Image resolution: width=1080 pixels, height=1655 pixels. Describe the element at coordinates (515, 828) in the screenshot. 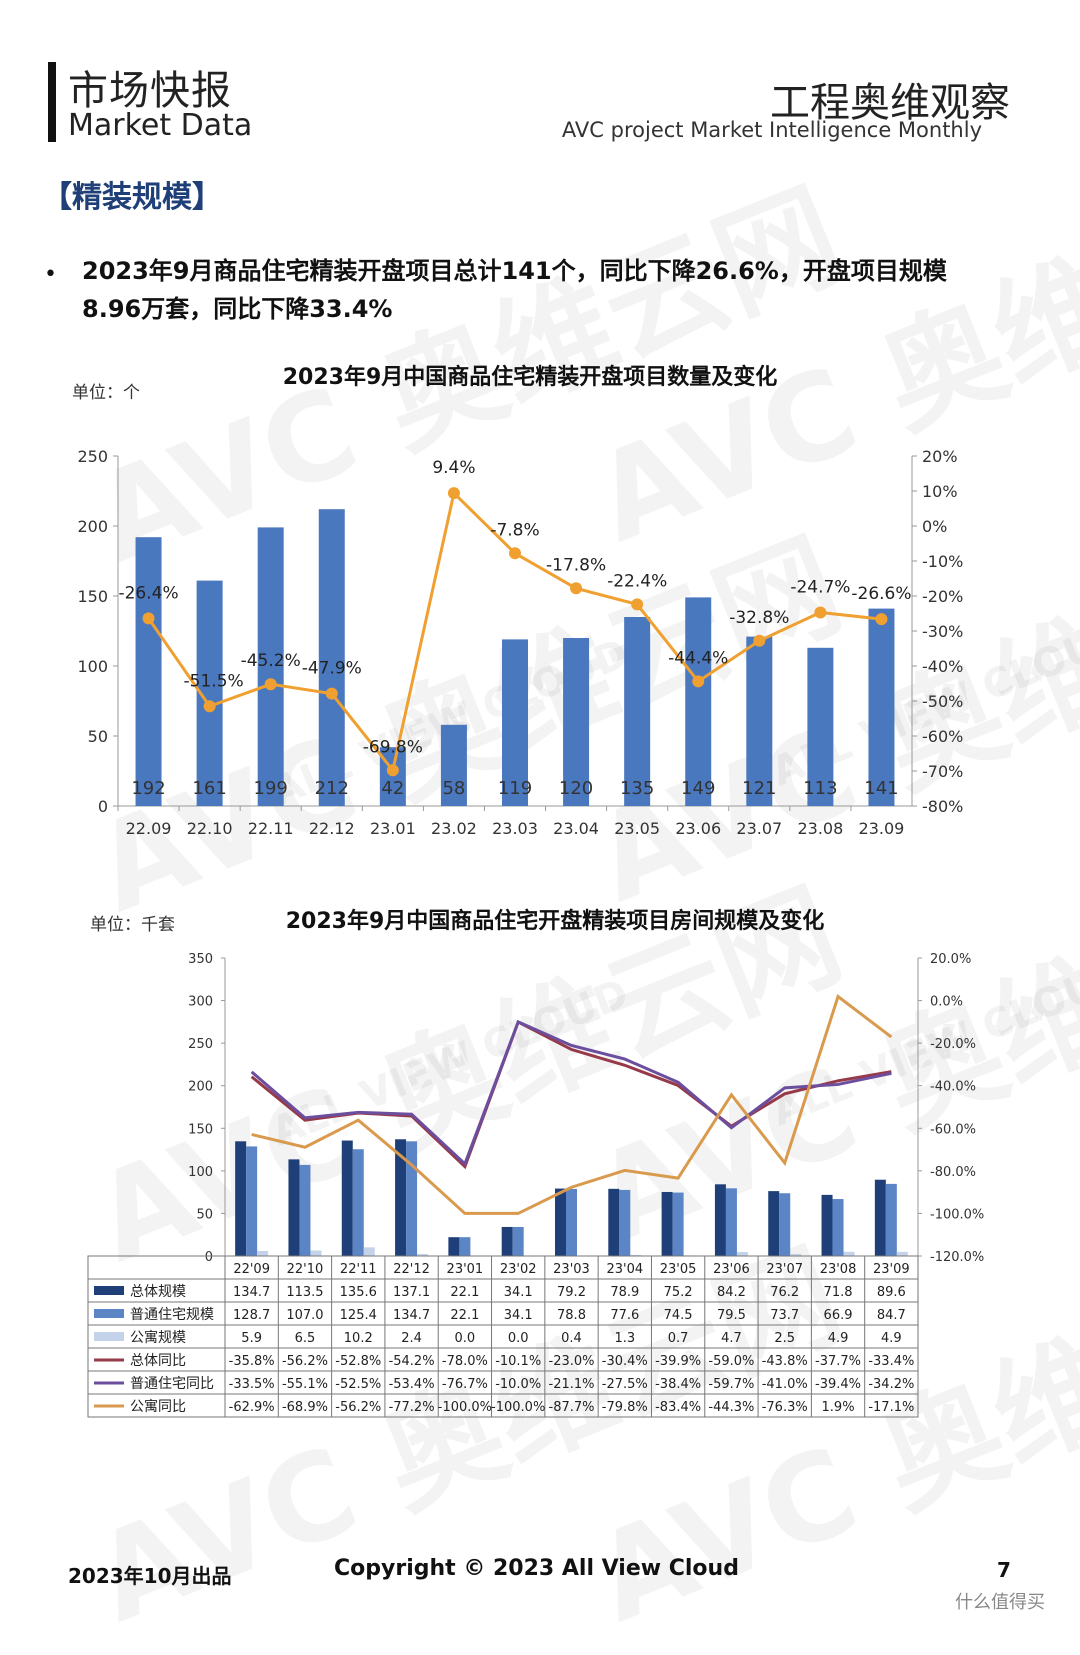

I see `x-tick-label: 23.03` at that location.